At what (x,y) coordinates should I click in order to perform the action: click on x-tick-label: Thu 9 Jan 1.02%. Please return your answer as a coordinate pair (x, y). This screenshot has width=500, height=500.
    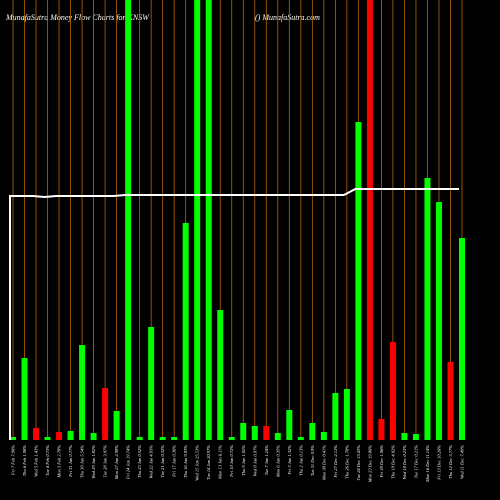
    Looking at the image, I should click on (243, 460).